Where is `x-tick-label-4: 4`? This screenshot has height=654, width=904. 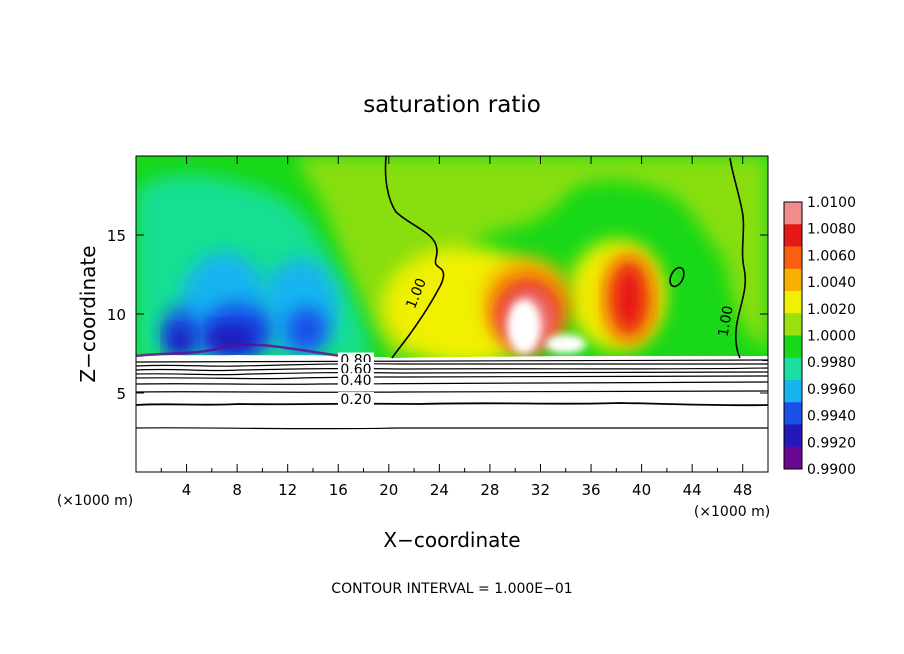 x-tick-label-4: 4 is located at coordinates (187, 490).